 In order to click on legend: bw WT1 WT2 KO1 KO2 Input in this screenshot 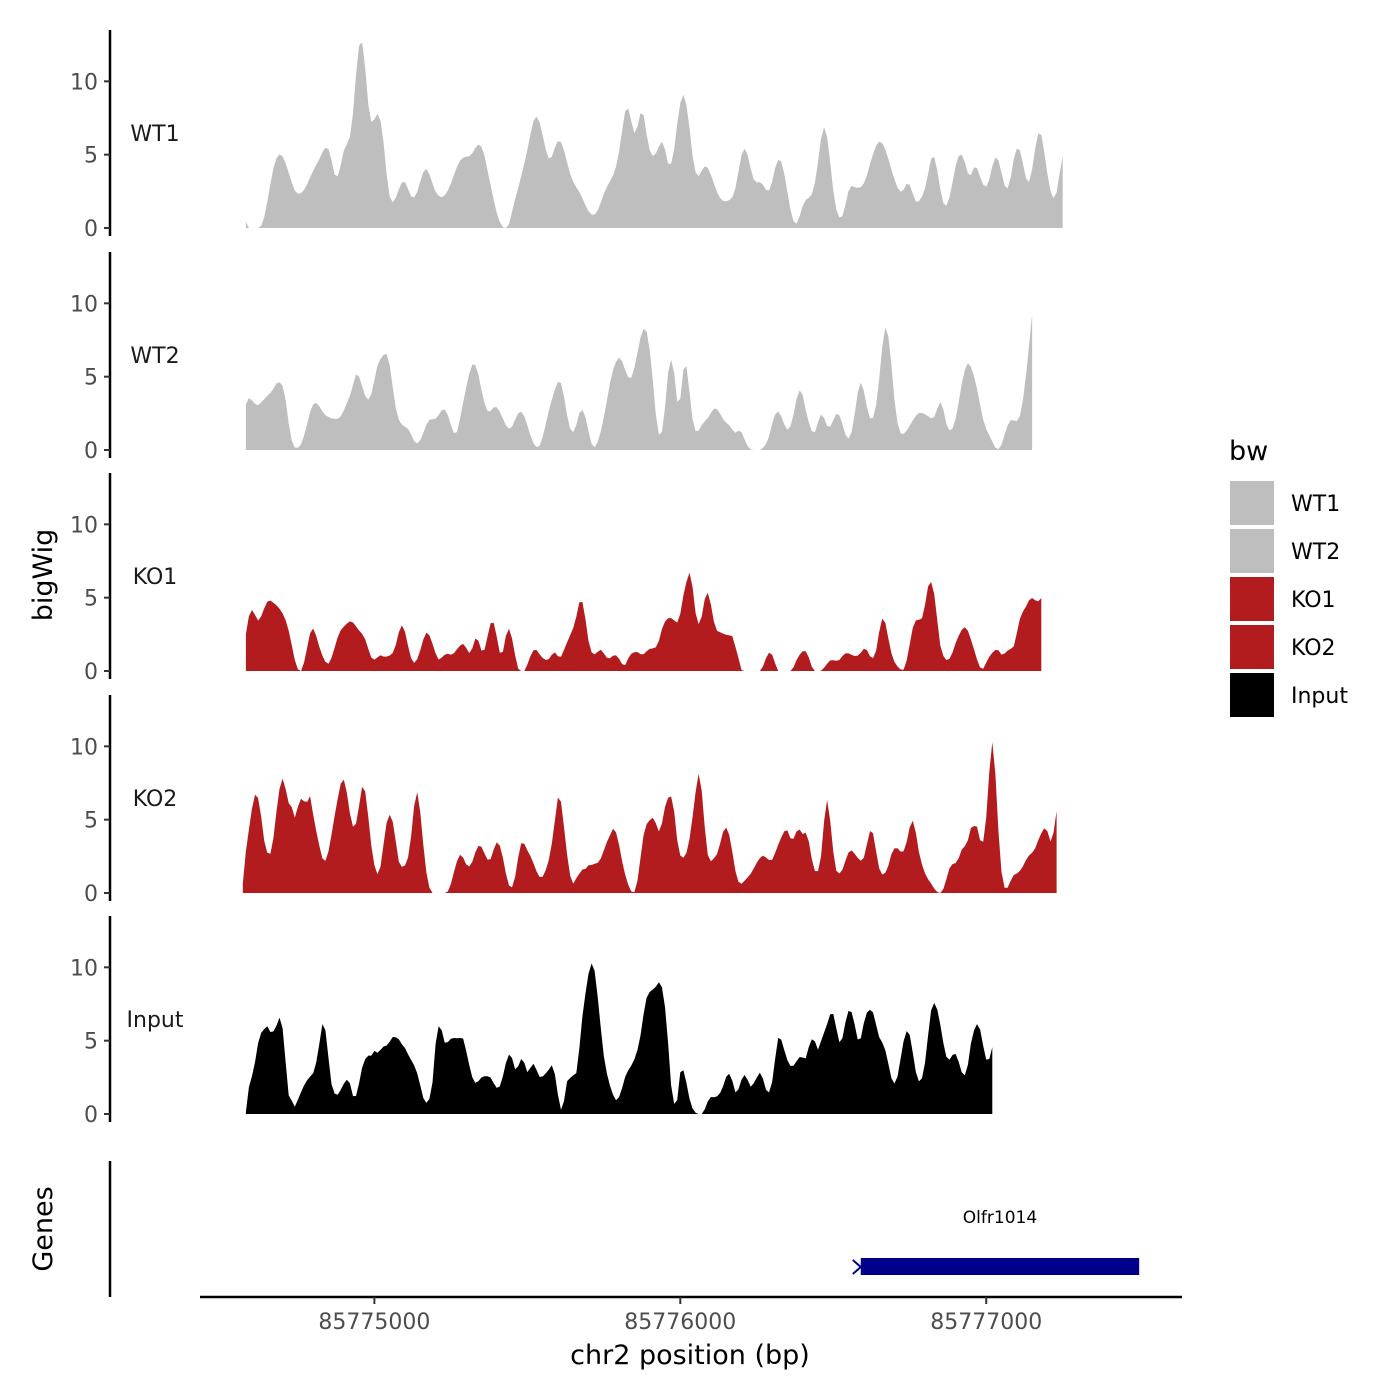, I will do `click(1288, 577)`.